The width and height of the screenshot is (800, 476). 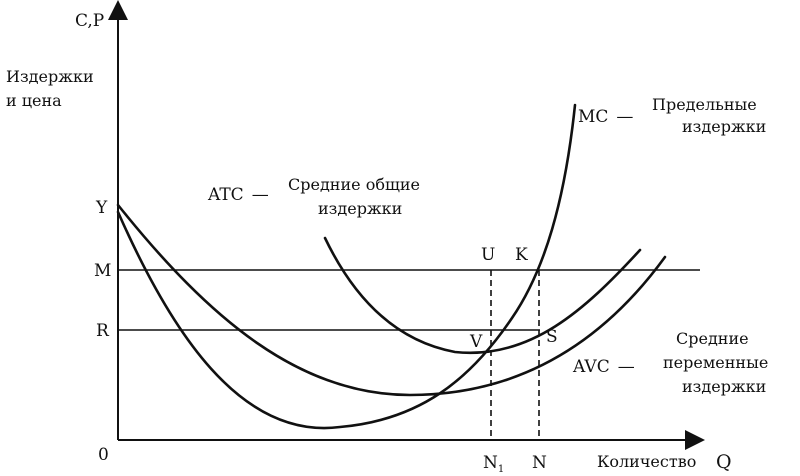 I want to click on origin-label: 0, so click(x=103, y=455).